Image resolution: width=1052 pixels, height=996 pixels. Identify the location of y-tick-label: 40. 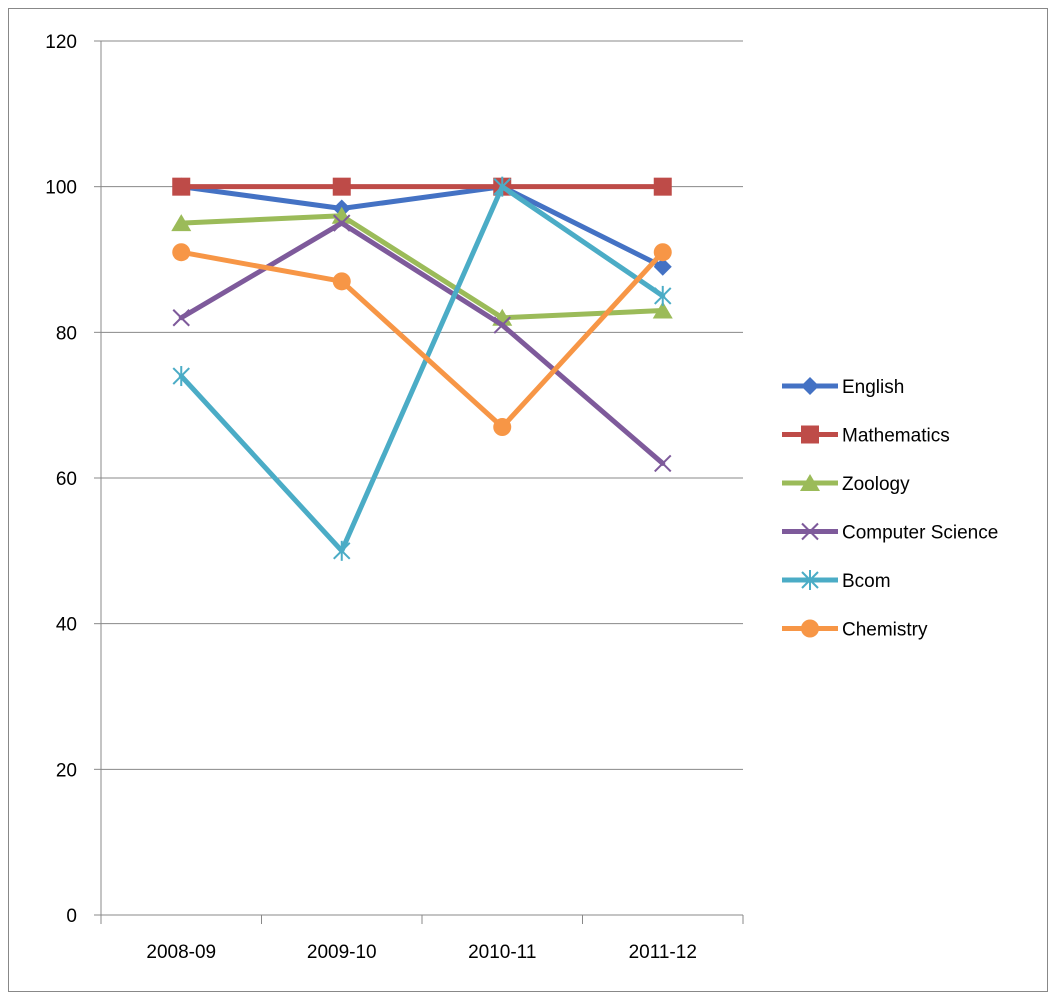
(66, 625).